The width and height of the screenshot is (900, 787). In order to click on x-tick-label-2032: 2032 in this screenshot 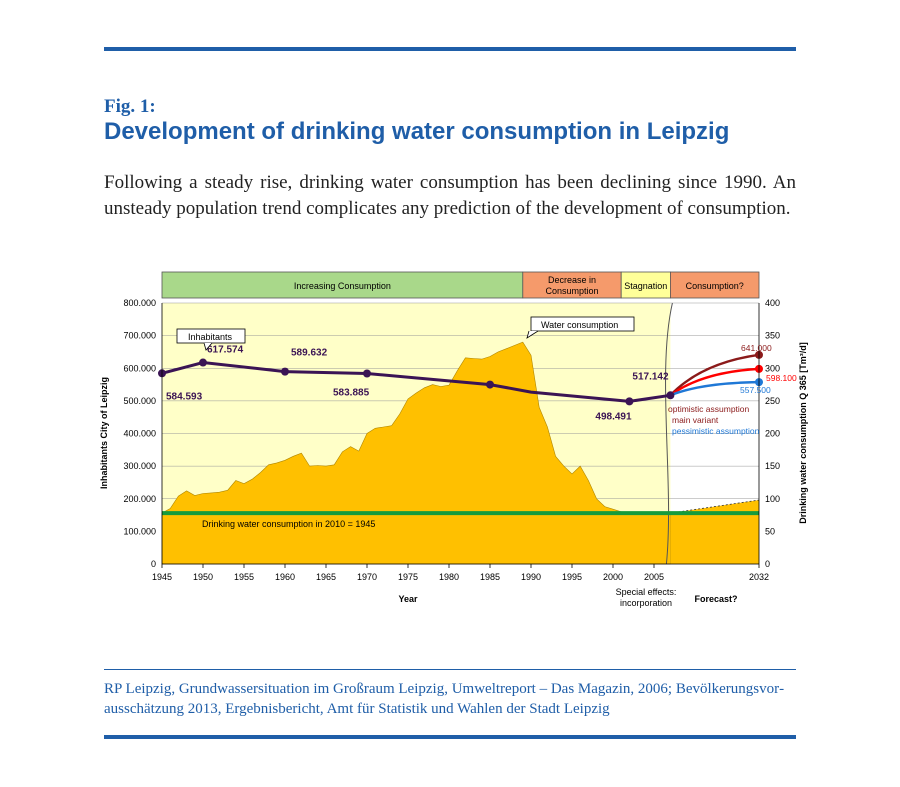, I will do `click(759, 577)`.